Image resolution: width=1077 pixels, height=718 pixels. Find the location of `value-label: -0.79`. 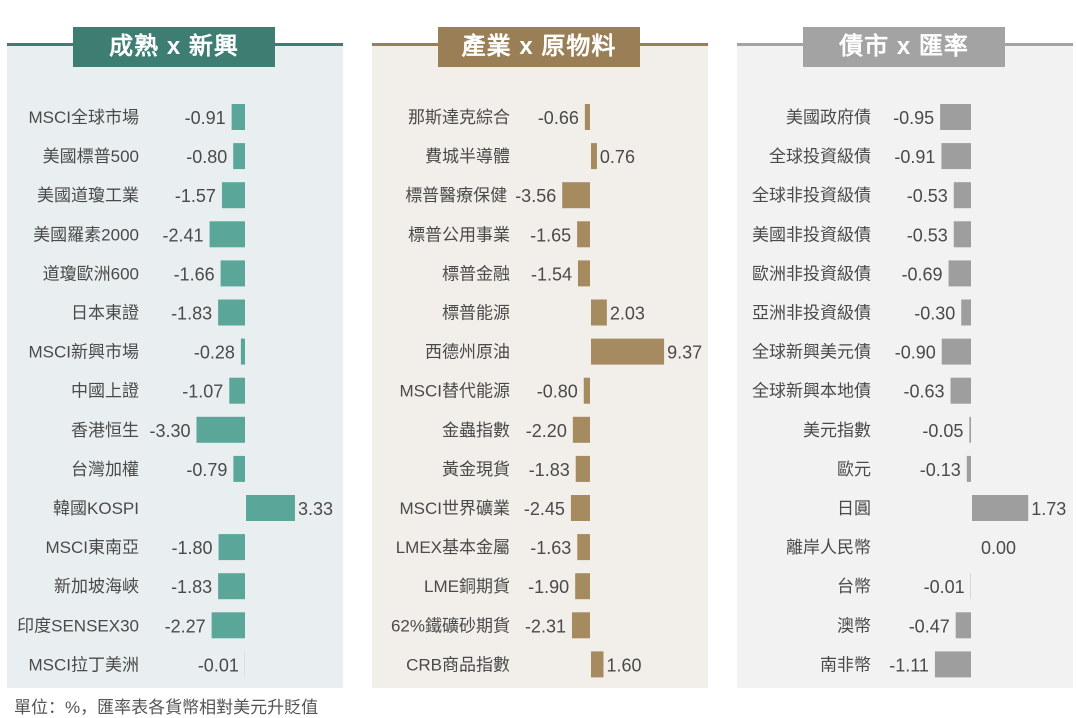

value-label: -0.79 is located at coordinates (206, 470).